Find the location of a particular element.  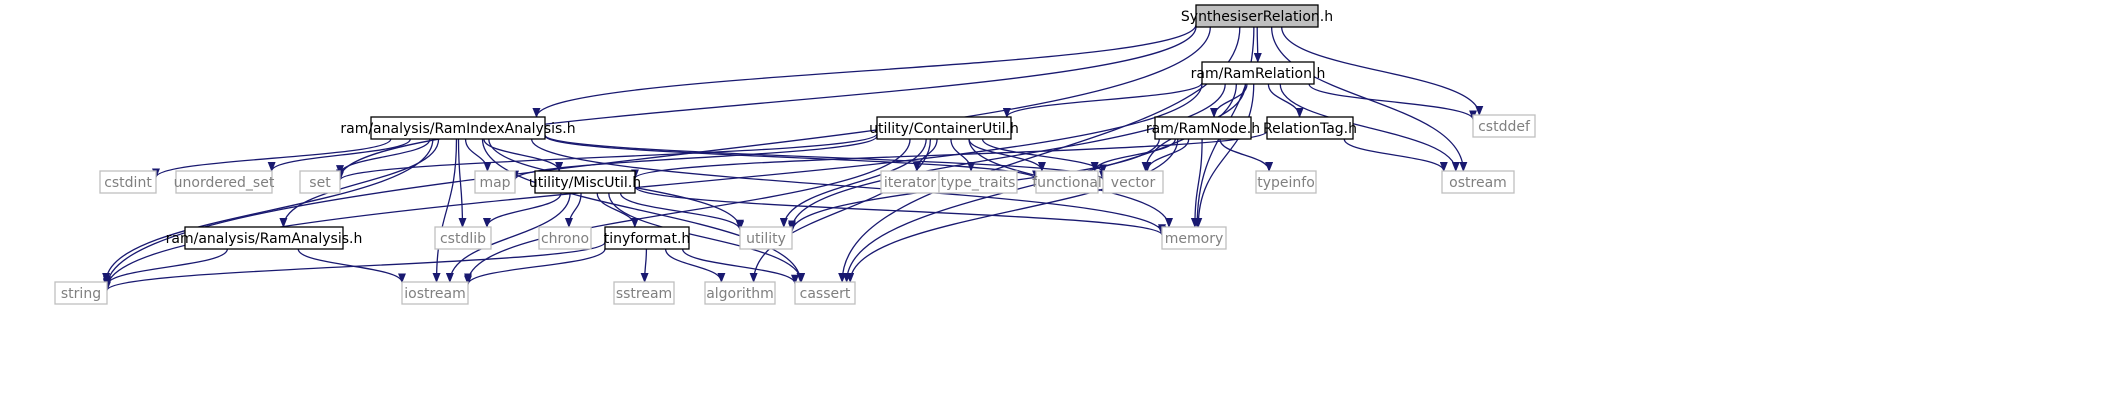

node-label: ram/RamRelation.h is located at coordinates (1258, 74).